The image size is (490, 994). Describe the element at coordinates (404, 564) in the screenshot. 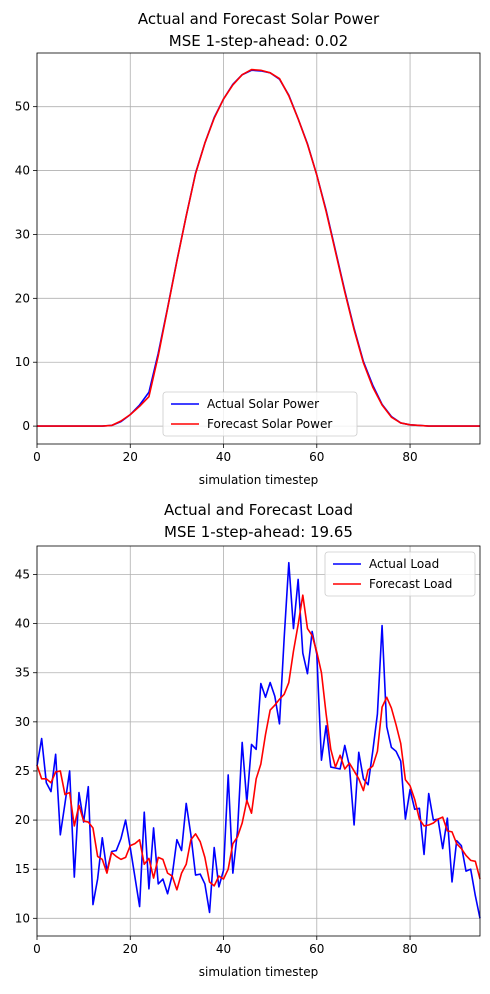

I see `load-legend-label: Actual Load` at that location.